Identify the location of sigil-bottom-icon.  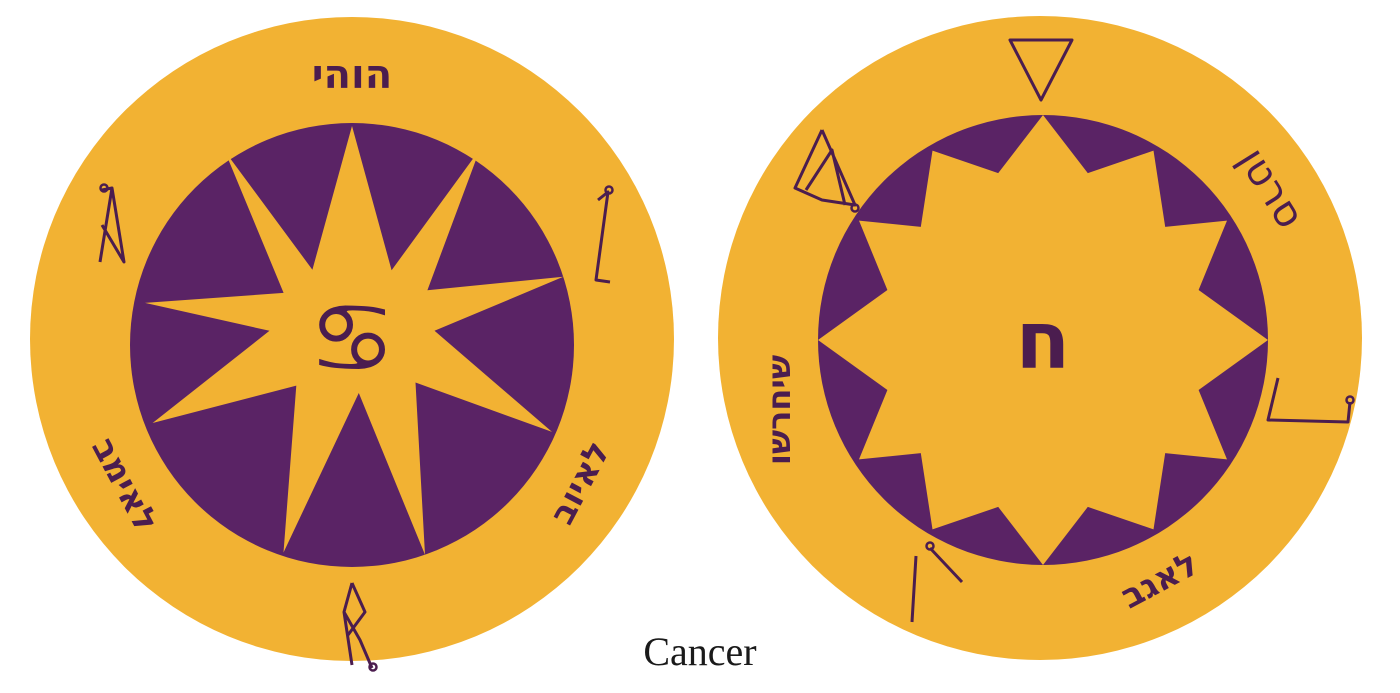
(360, 627).